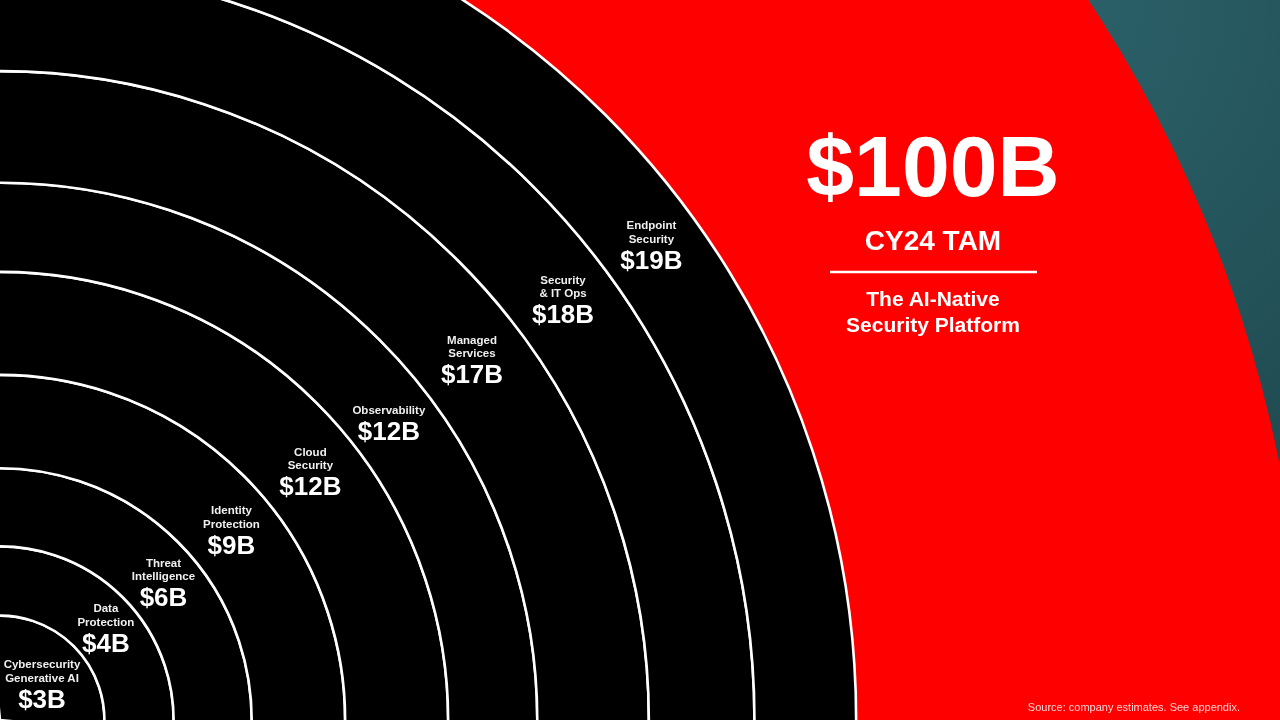 Image resolution: width=1280 pixels, height=720 pixels. What do you see at coordinates (231, 517) in the screenshot?
I see `category-label: Identity Protection` at bounding box center [231, 517].